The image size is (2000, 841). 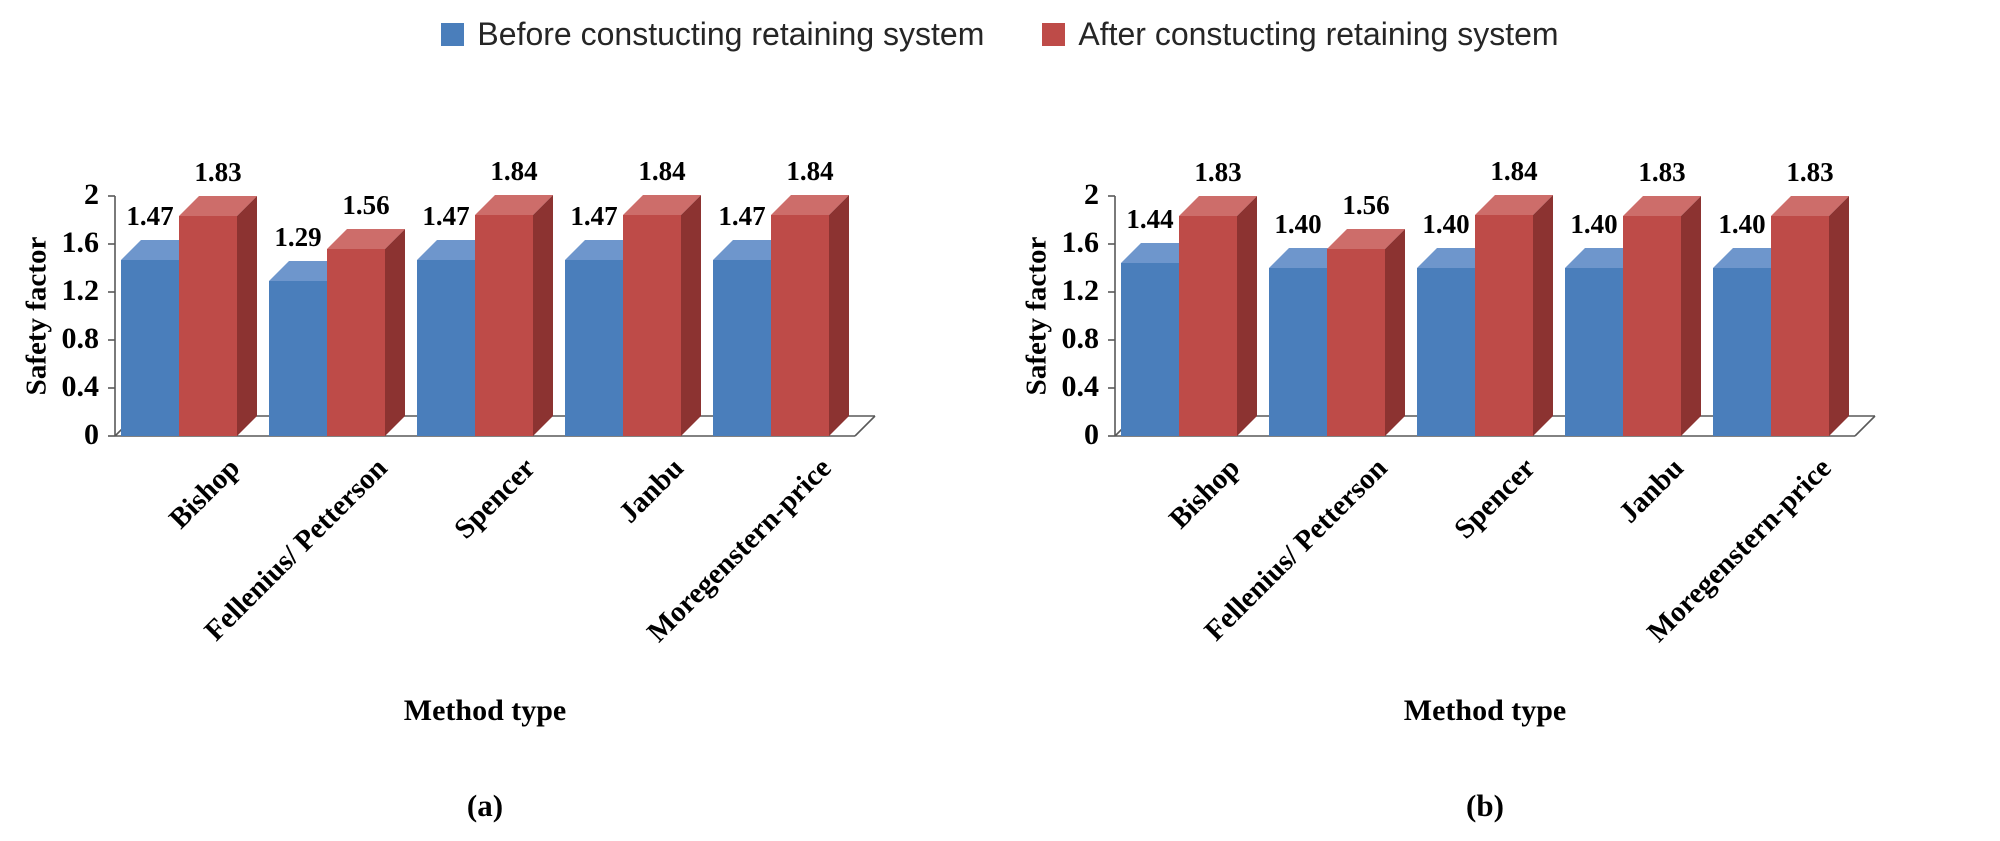 What do you see at coordinates (298, 237) in the screenshot?
I see `bar-value-label: 1.29` at bounding box center [298, 237].